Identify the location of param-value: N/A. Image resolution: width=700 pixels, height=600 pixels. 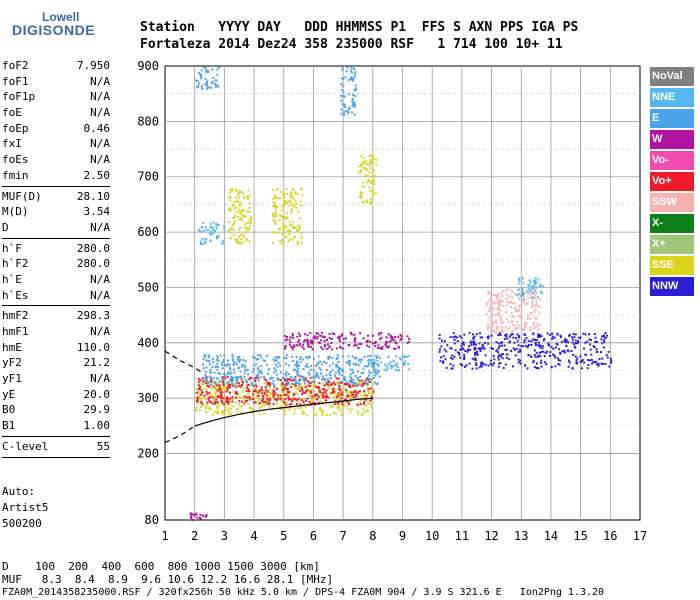
(100, 81).